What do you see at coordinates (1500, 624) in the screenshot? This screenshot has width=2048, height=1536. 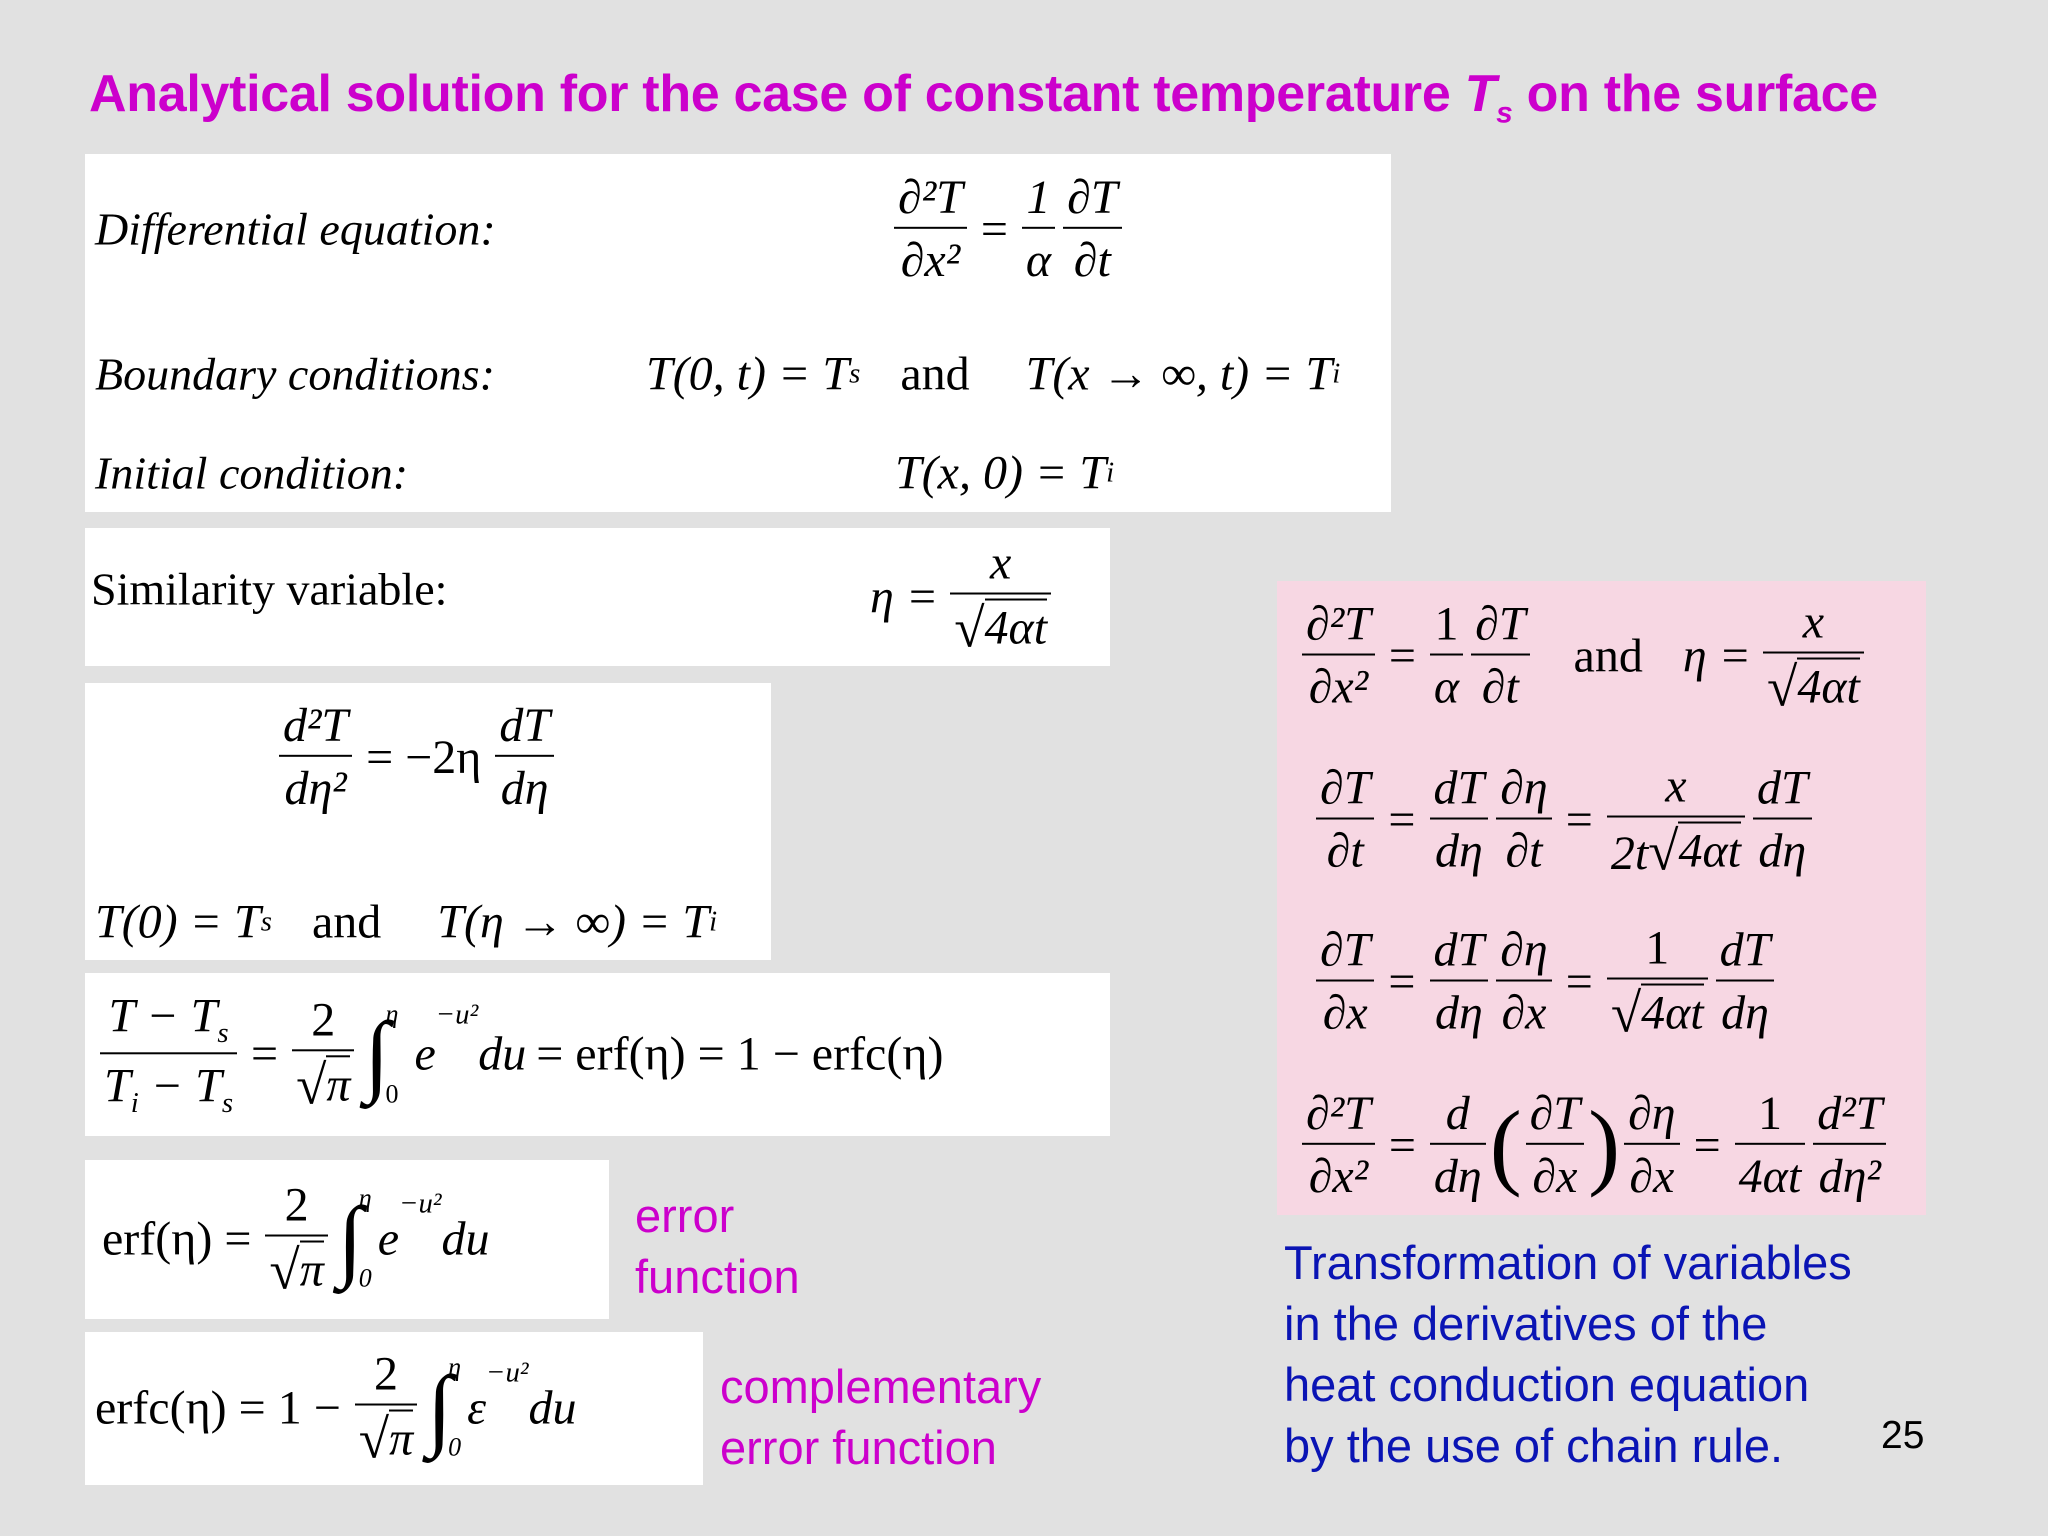 I see `num: ∂T` at bounding box center [1500, 624].